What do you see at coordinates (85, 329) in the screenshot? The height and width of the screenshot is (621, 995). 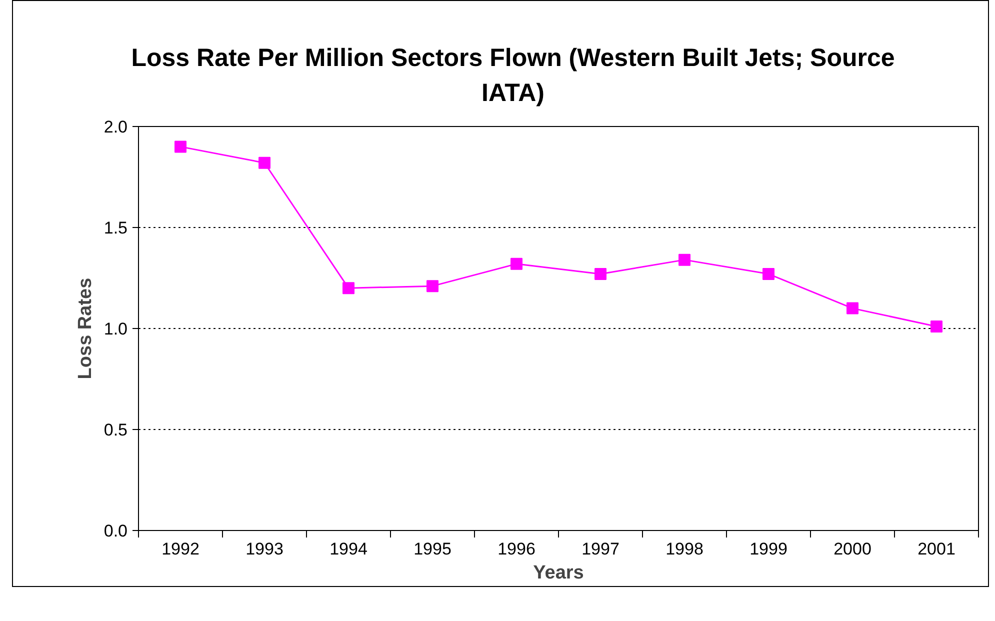 I see `y-axis-title: Loss Rates` at bounding box center [85, 329].